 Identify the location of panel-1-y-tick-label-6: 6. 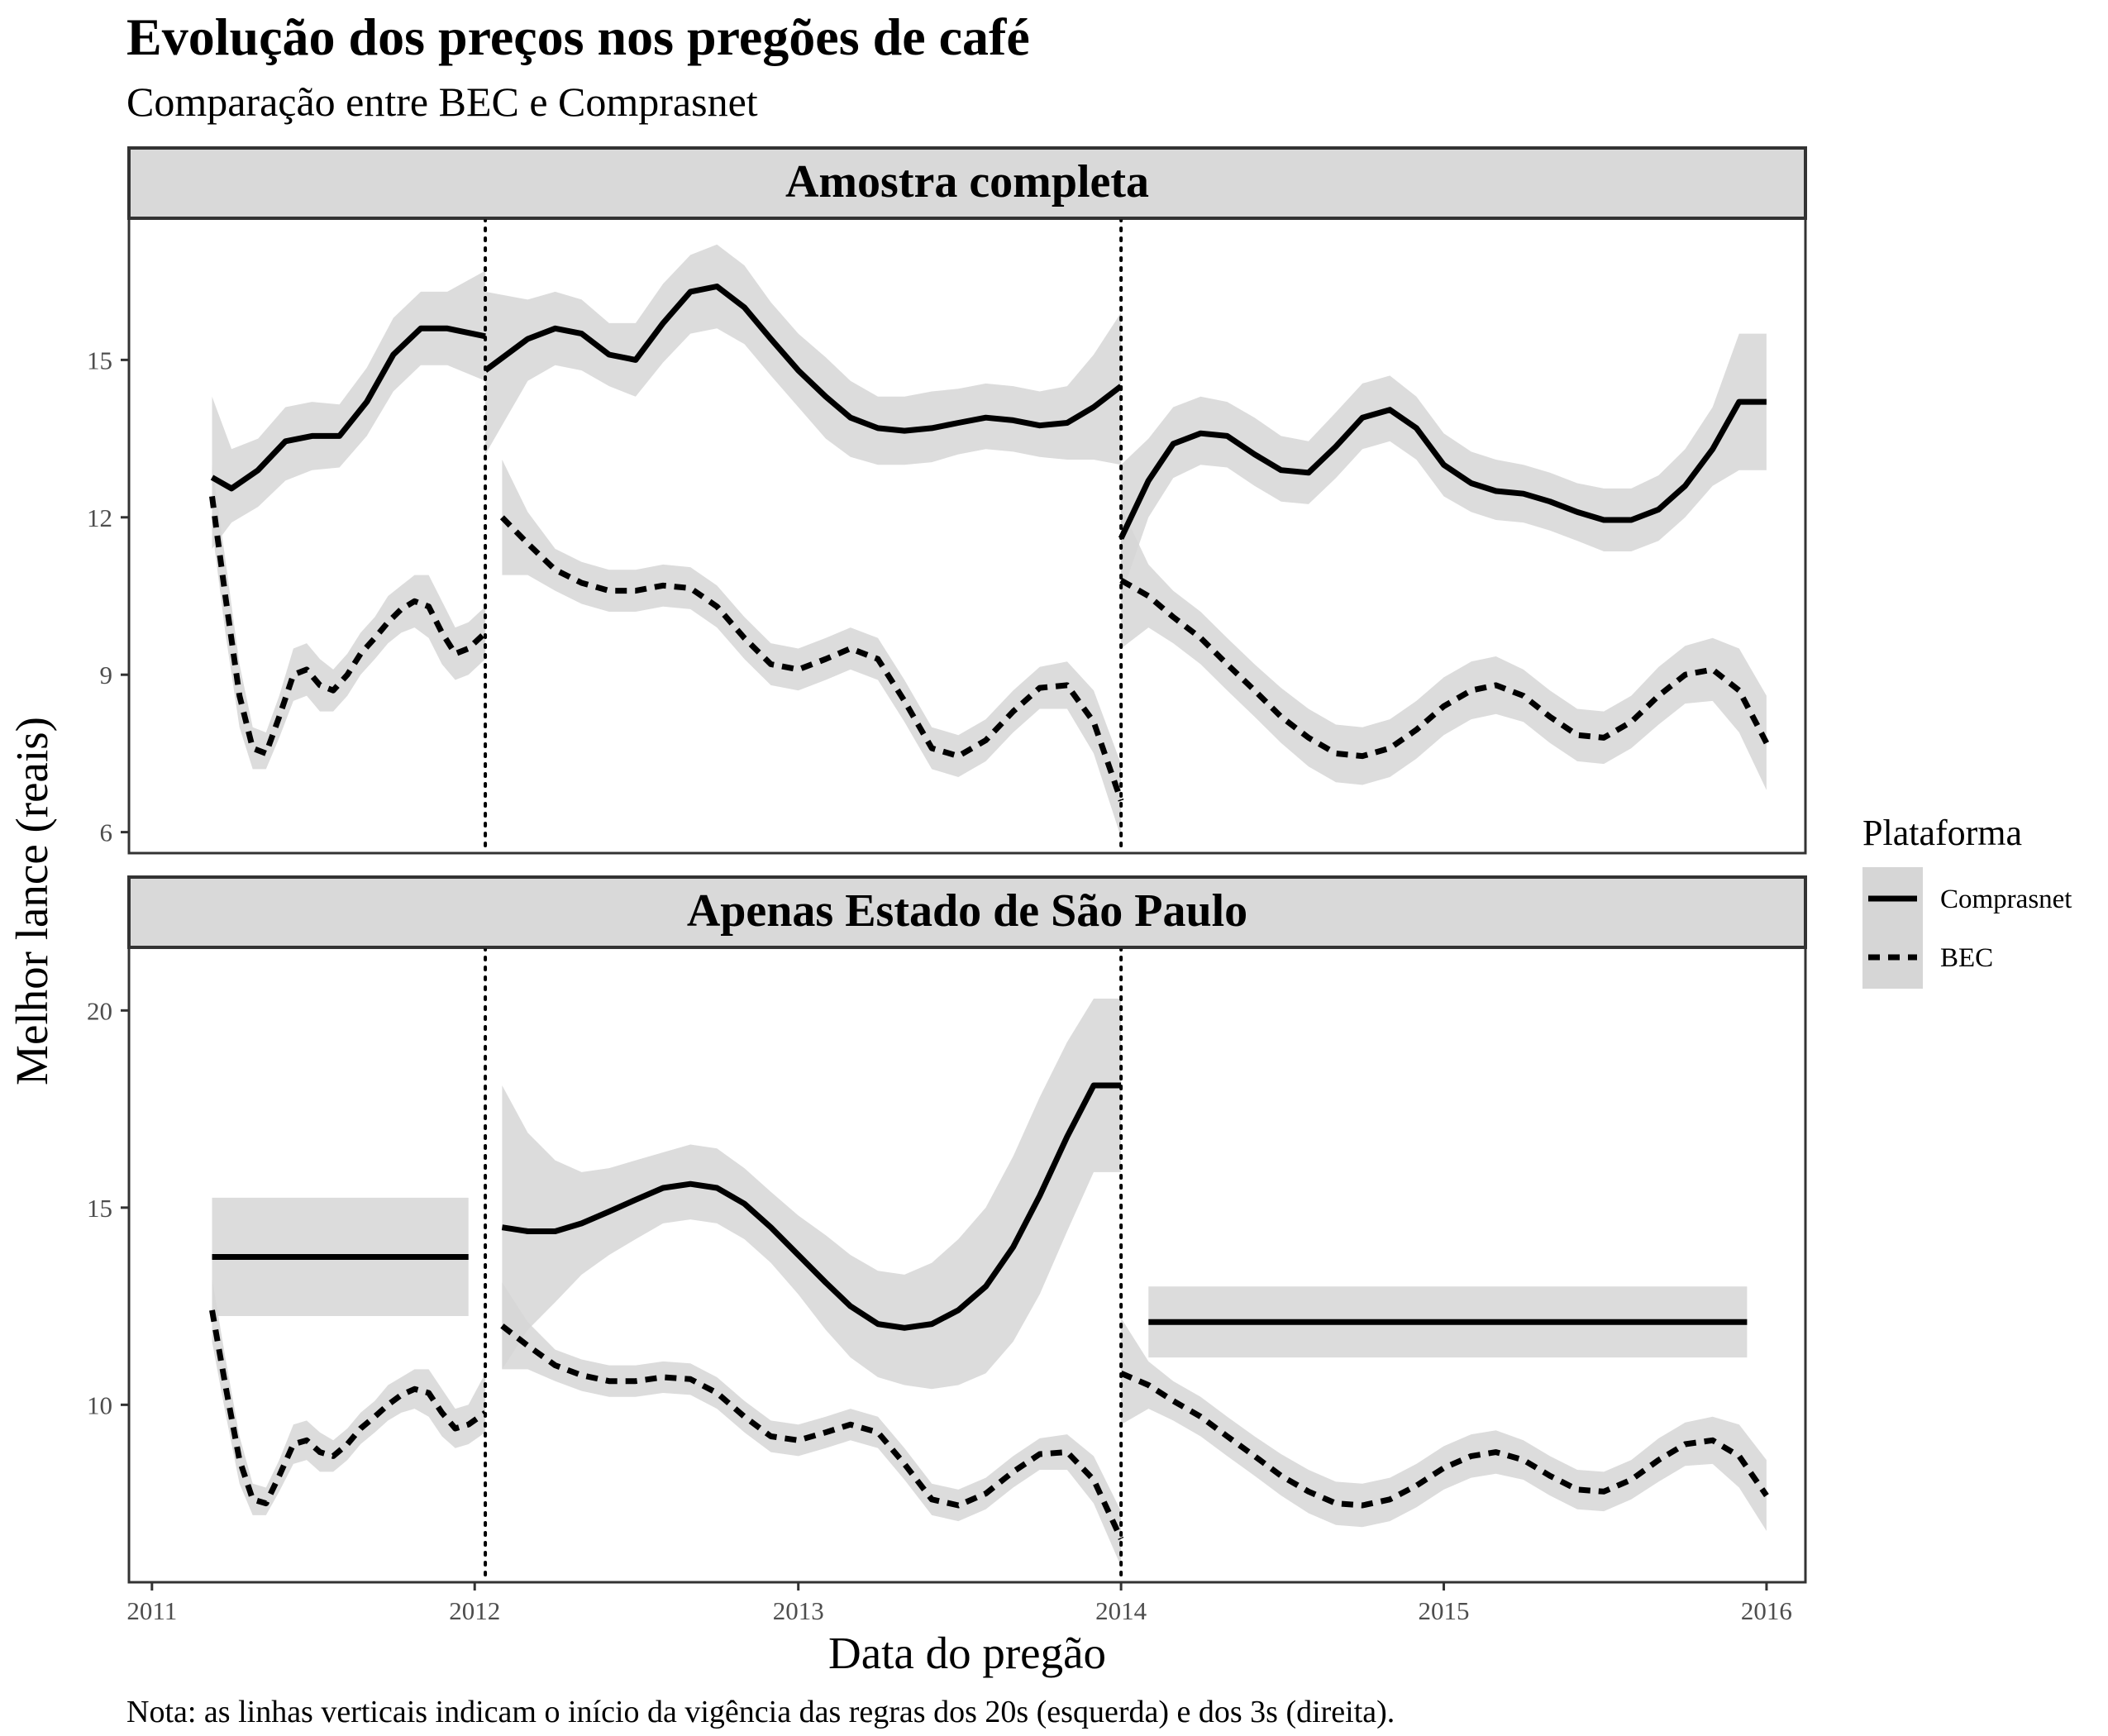
(107, 832).